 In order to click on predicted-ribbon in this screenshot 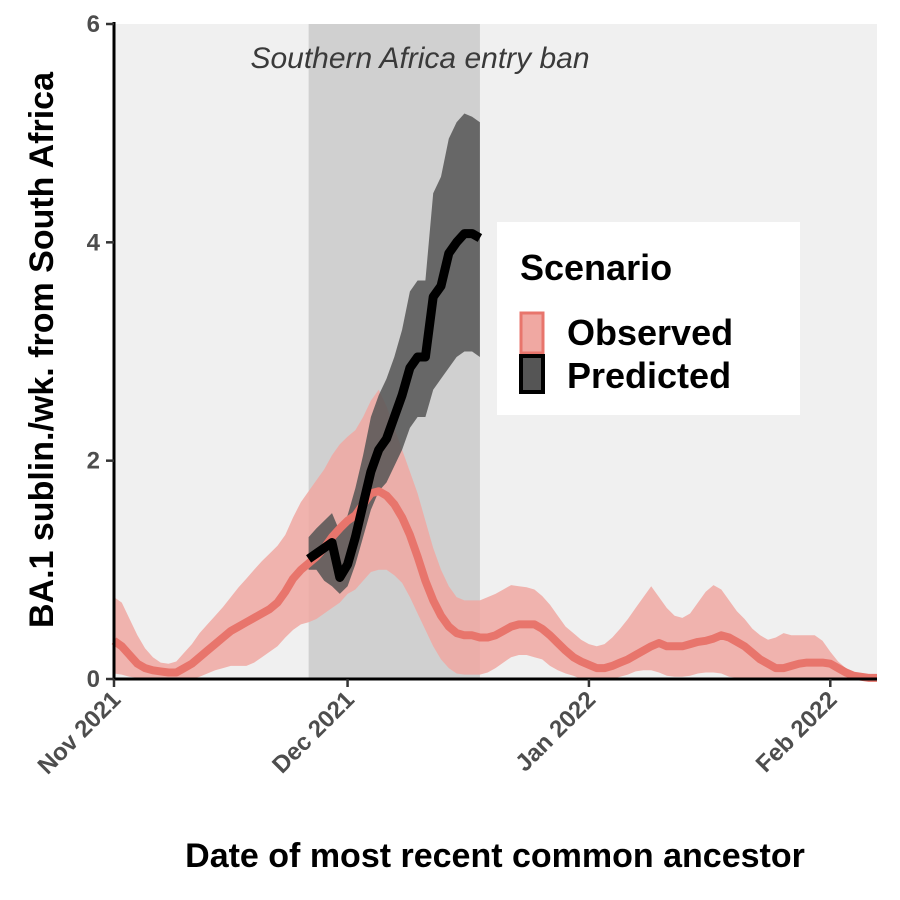, I will do `click(394, 353)`.